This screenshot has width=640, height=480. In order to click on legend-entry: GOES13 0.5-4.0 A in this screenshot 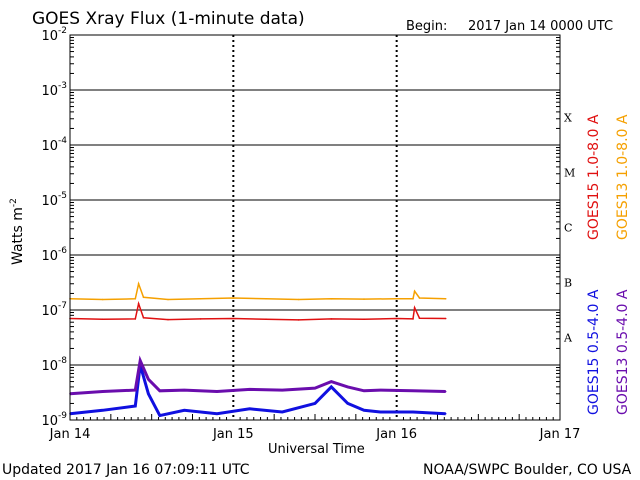, I will do `click(623, 352)`.